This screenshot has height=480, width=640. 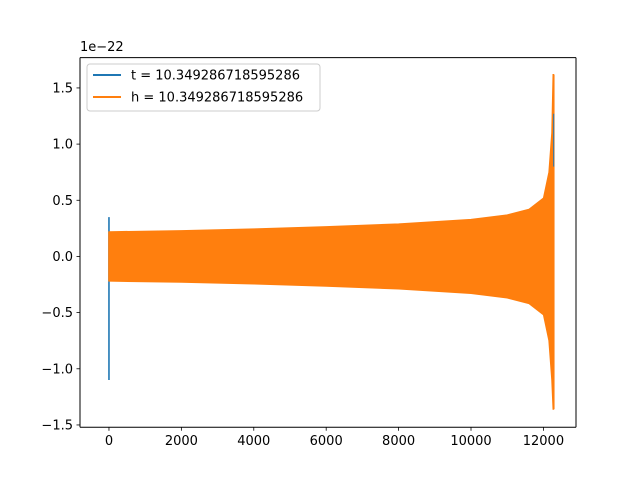 I want to click on x-tick-label: 12000, so click(x=543, y=441).